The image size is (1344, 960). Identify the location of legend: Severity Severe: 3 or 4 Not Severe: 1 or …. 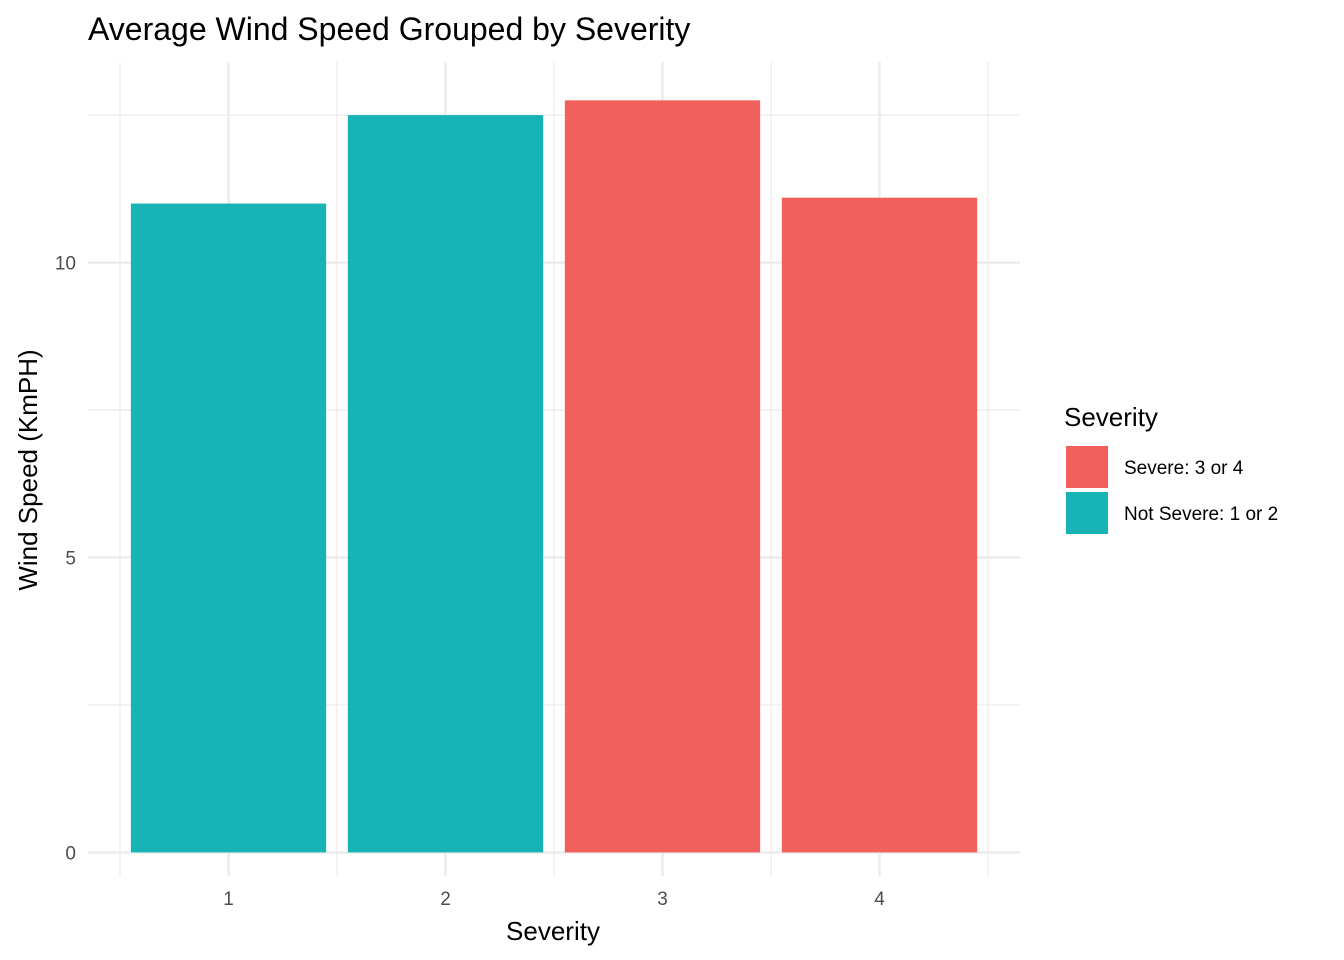
(1171, 468).